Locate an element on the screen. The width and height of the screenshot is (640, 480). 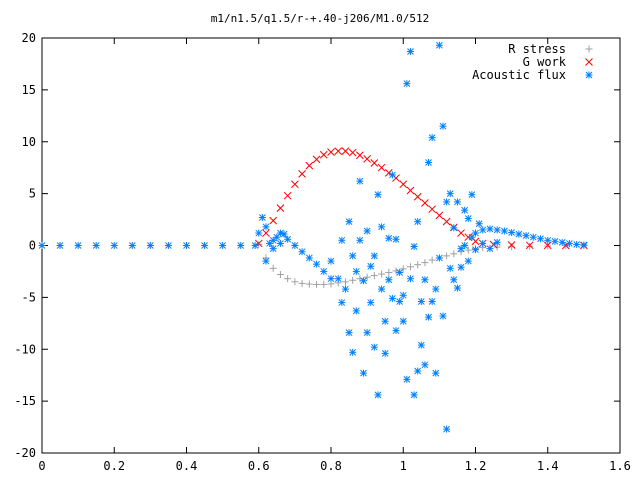
legend-label: G work is located at coordinates (545, 62).